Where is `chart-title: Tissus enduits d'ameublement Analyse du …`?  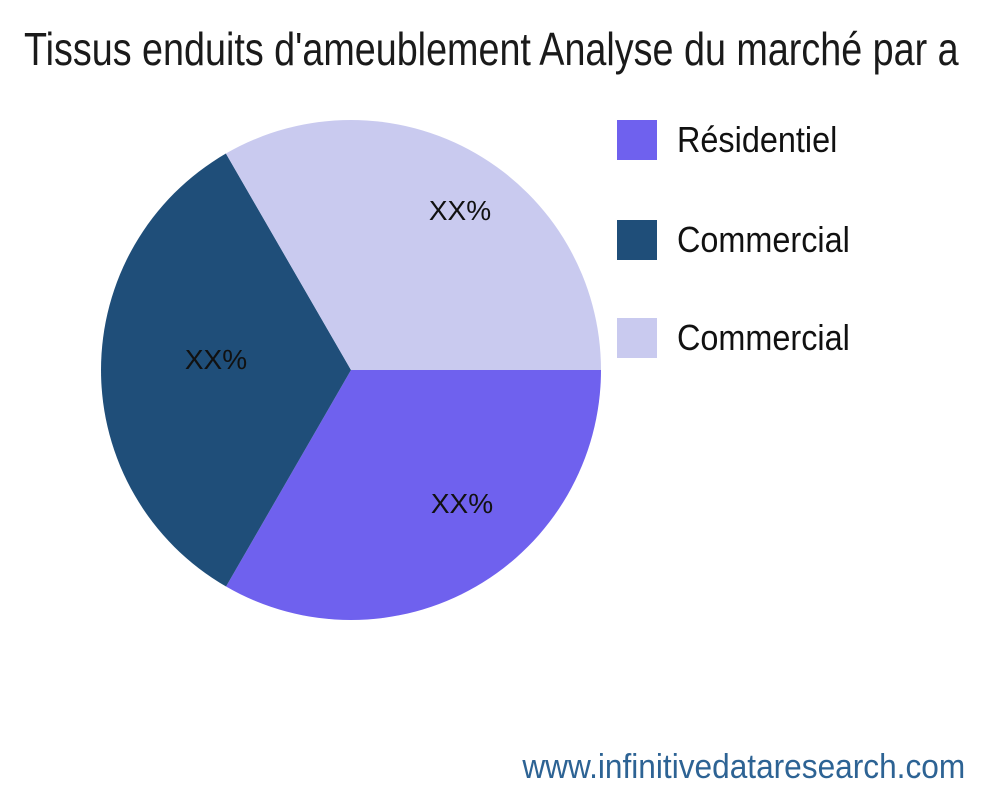 chart-title: Tissus enduits d'ameublement Analyse du … is located at coordinates (491, 49).